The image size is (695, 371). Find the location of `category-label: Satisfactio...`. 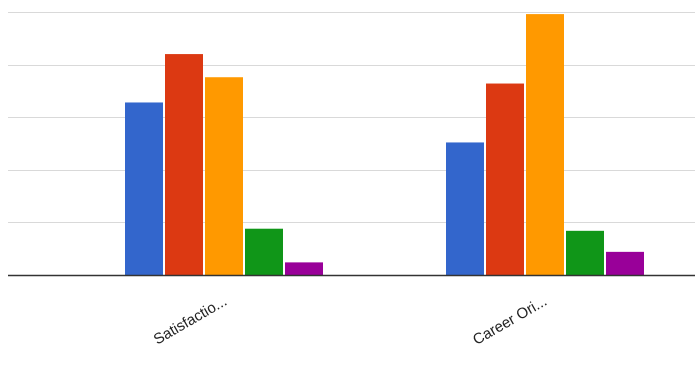

category-label: Satisfactio... is located at coordinates (190, 321).